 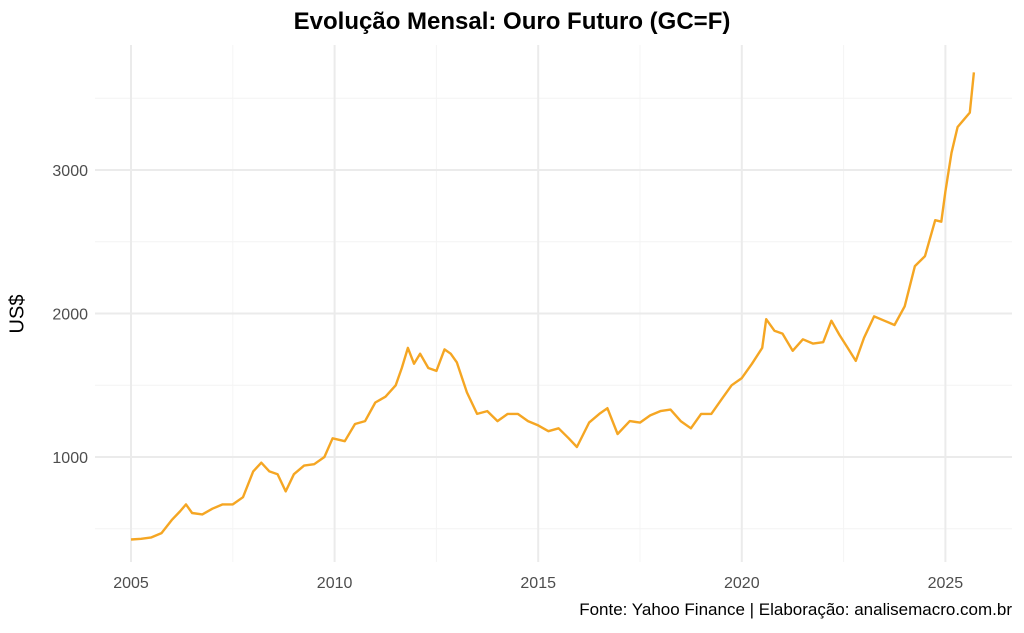 I want to click on y-tick-label: 1000, so click(x=70, y=458).